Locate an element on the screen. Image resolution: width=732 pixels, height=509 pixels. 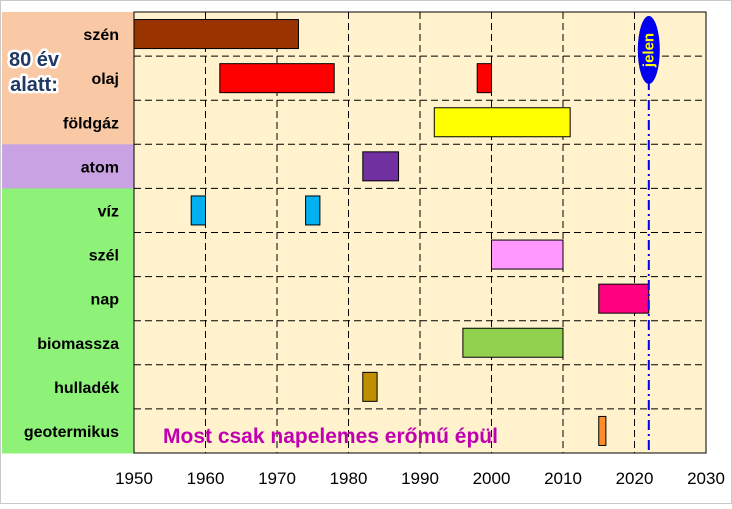
current-year-marker-label: jelen is located at coordinates (648, 50).